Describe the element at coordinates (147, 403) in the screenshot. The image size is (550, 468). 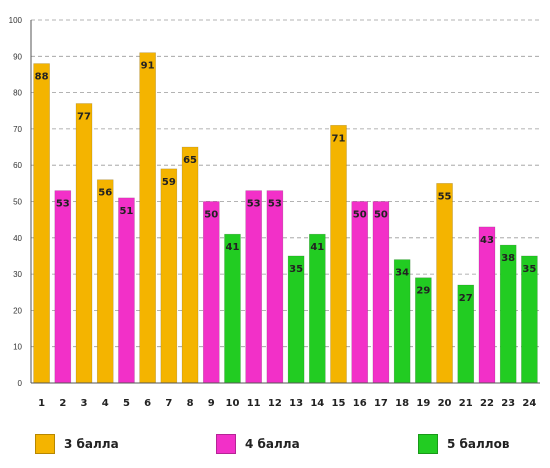
I see `x-tick-label-6: 6` at that location.